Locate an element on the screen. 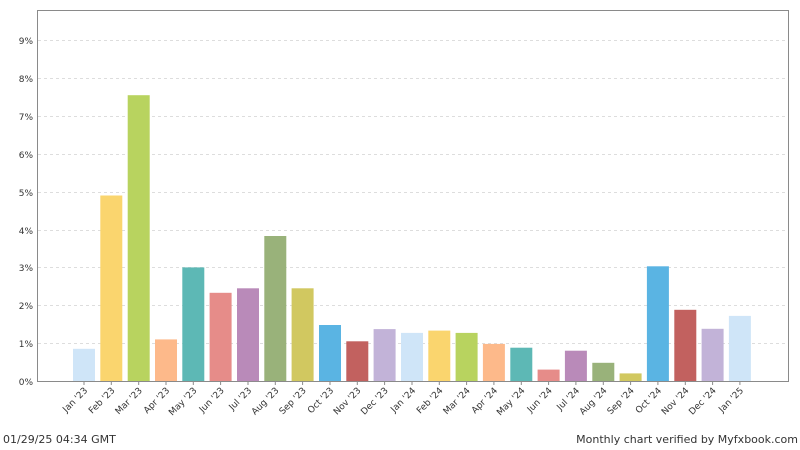 This screenshot has width=800, height=450. x-tick-label: Mar '24 is located at coordinates (457, 401).